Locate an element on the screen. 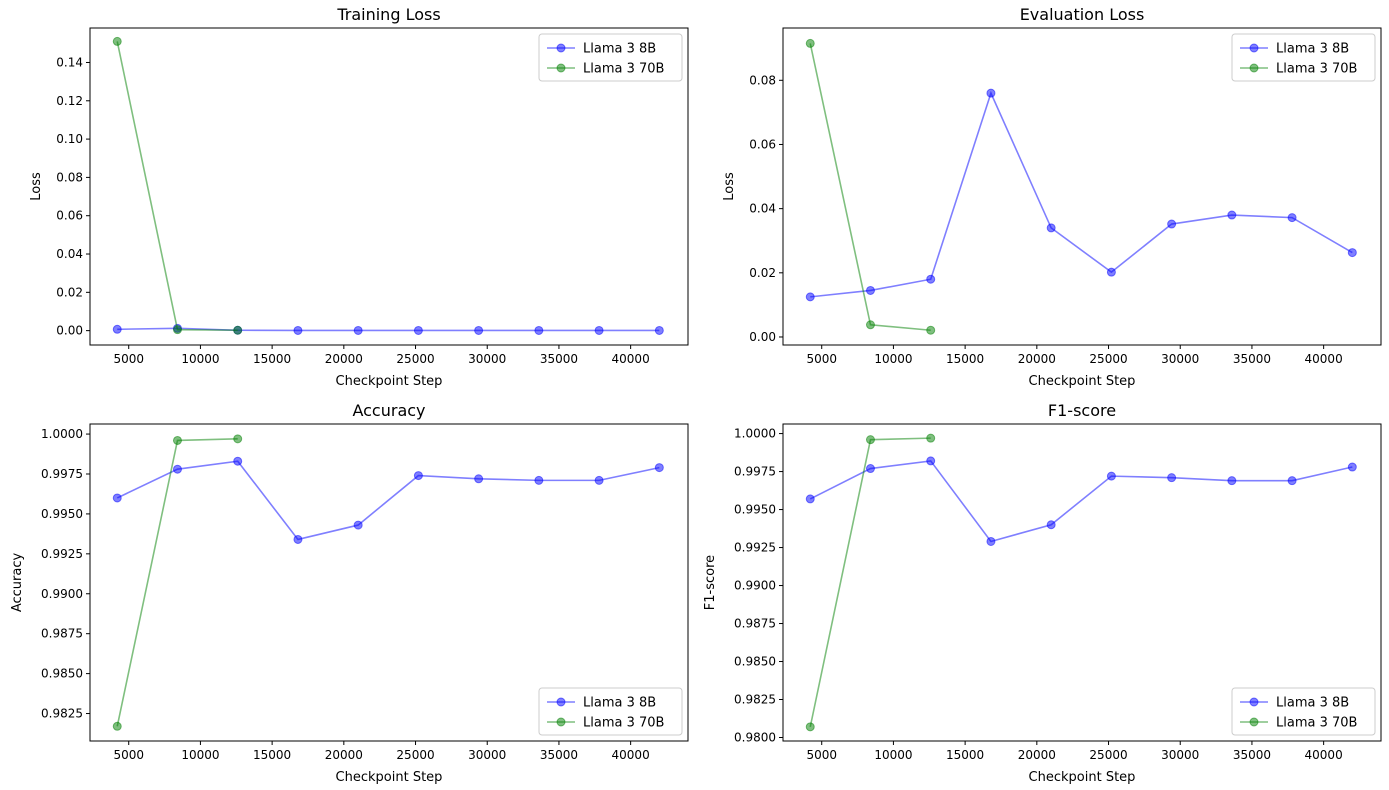 The image size is (1389, 790). x-tick-label: 30000 is located at coordinates (1180, 755).